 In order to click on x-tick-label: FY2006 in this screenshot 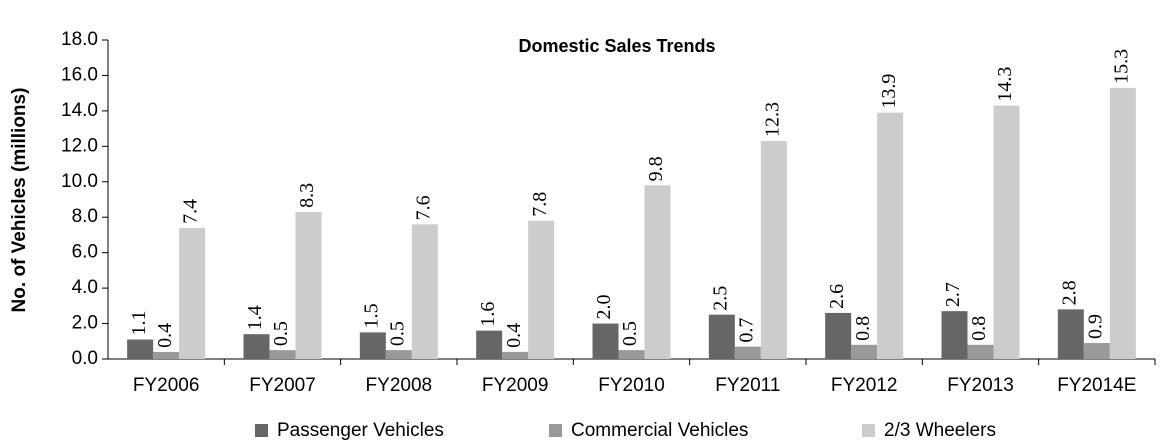, I will do `click(166, 385)`.